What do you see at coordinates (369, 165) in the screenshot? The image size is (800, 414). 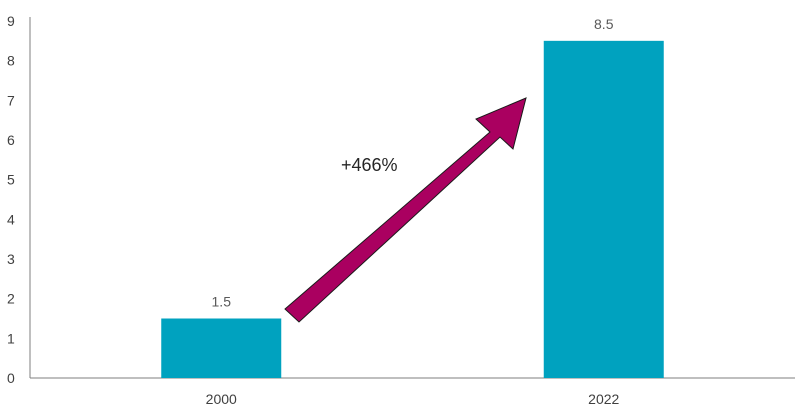 I see `growth-annotation: +466%` at bounding box center [369, 165].